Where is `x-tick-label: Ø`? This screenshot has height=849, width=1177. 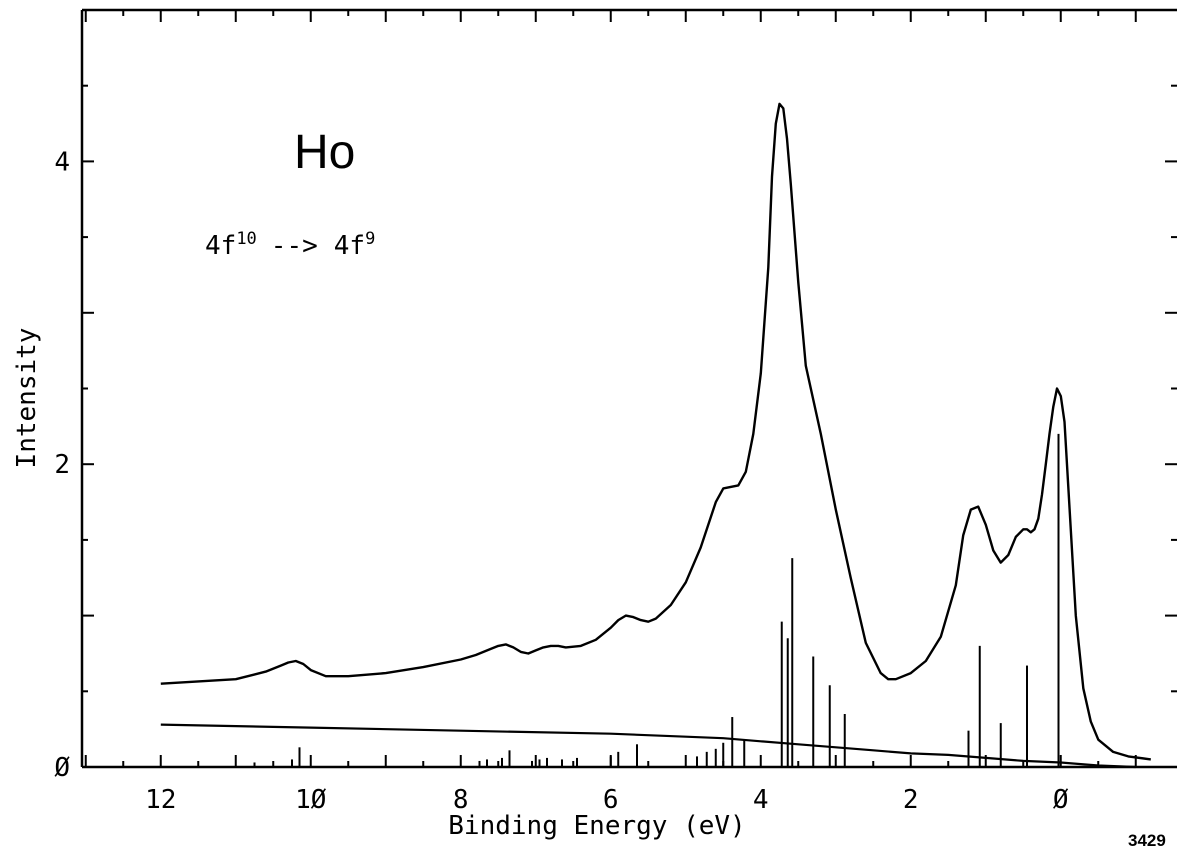
x-tick-label: Ø is located at coordinates (1061, 800).